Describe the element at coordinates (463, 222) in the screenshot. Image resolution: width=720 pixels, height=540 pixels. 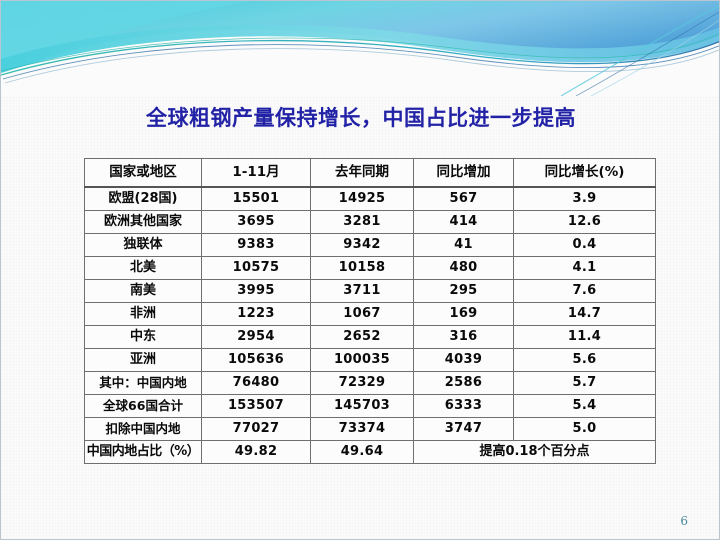
I see `row-value: 414` at that location.